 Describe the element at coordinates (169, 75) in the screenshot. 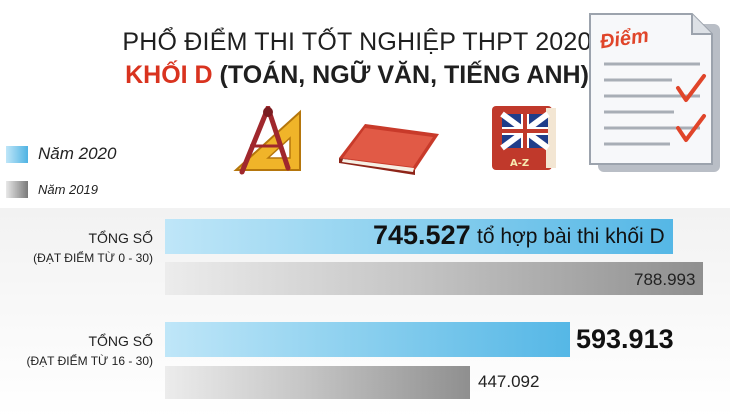

I see `subtitle-accent: KHỐI D` at that location.